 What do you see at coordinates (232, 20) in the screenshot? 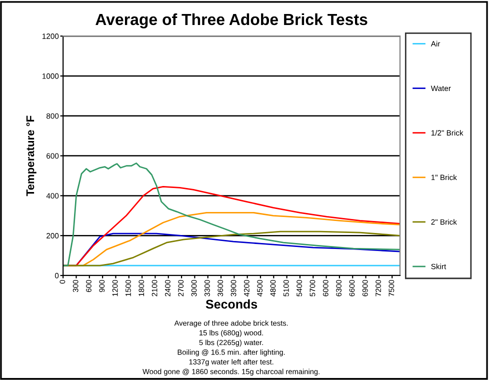
I see `chart-title: Average of Three Adobe Brick Tests` at bounding box center [232, 20].